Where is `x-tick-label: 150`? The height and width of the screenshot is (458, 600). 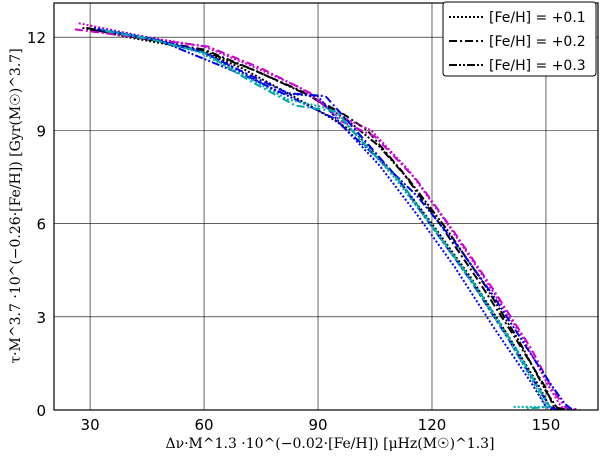
x-tick-label: 150 is located at coordinates (546, 425).